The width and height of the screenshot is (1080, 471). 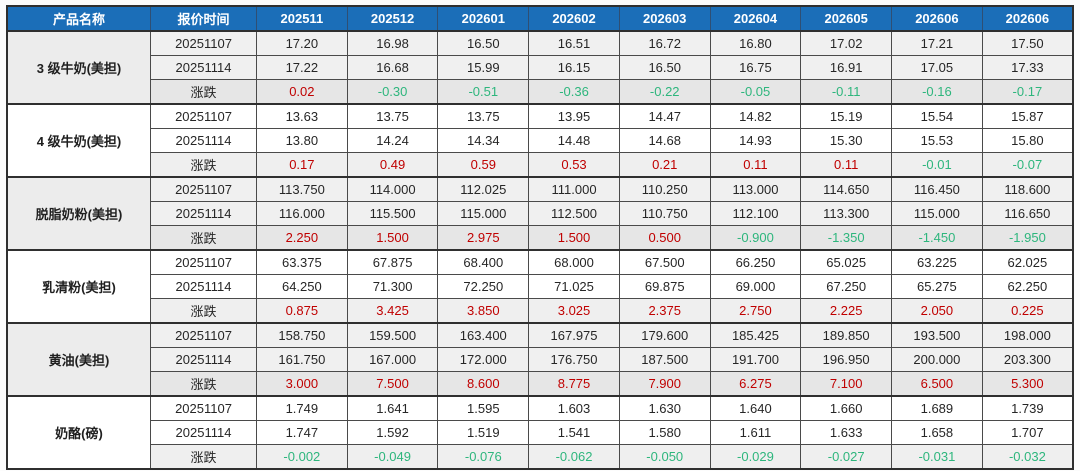 What do you see at coordinates (664, 140) in the screenshot?
I see `price-value-cell: 14.68` at bounding box center [664, 140].